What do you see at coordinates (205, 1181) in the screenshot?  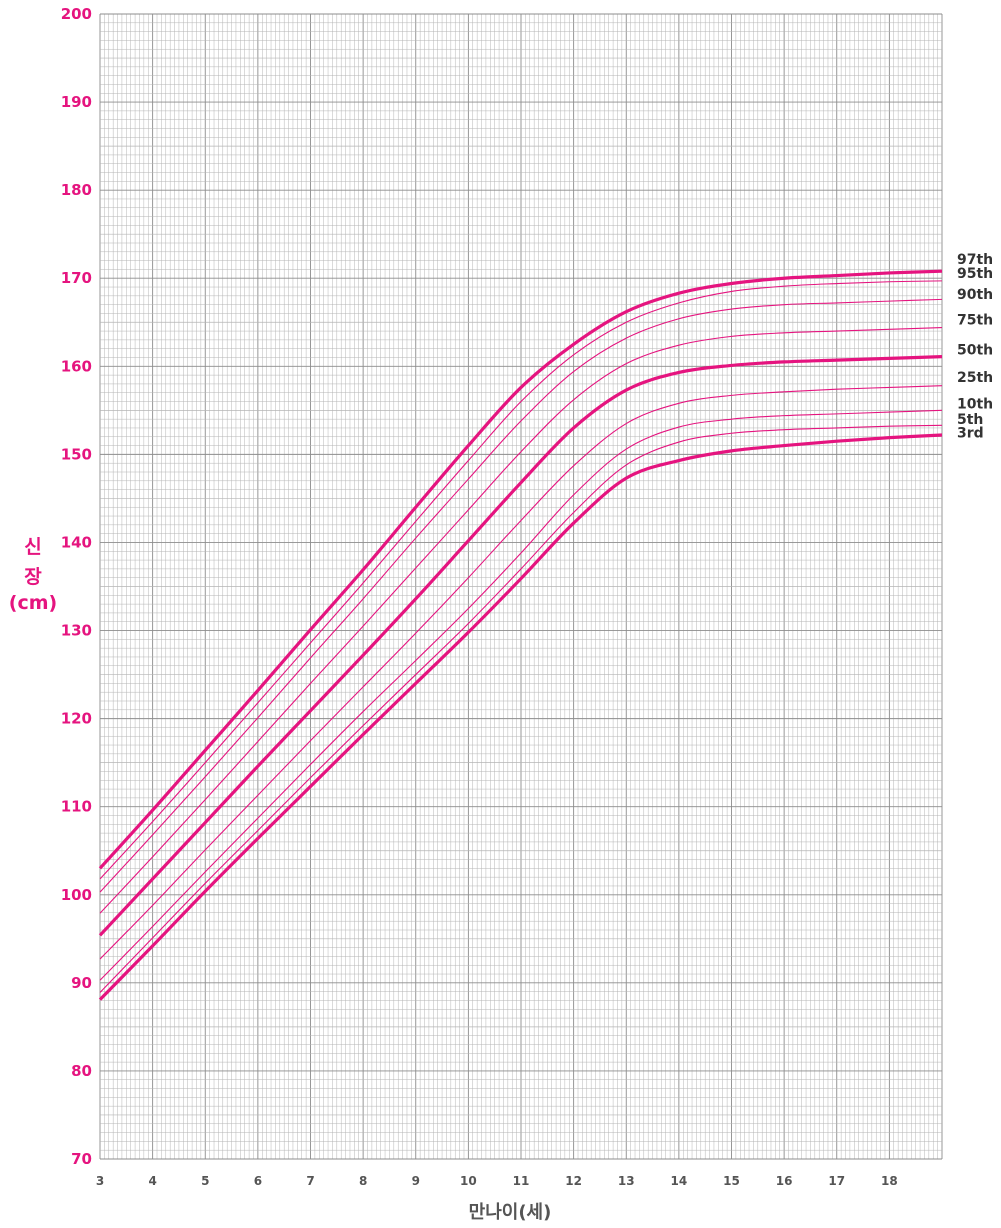 I see `x-tick-label: 5` at bounding box center [205, 1181].